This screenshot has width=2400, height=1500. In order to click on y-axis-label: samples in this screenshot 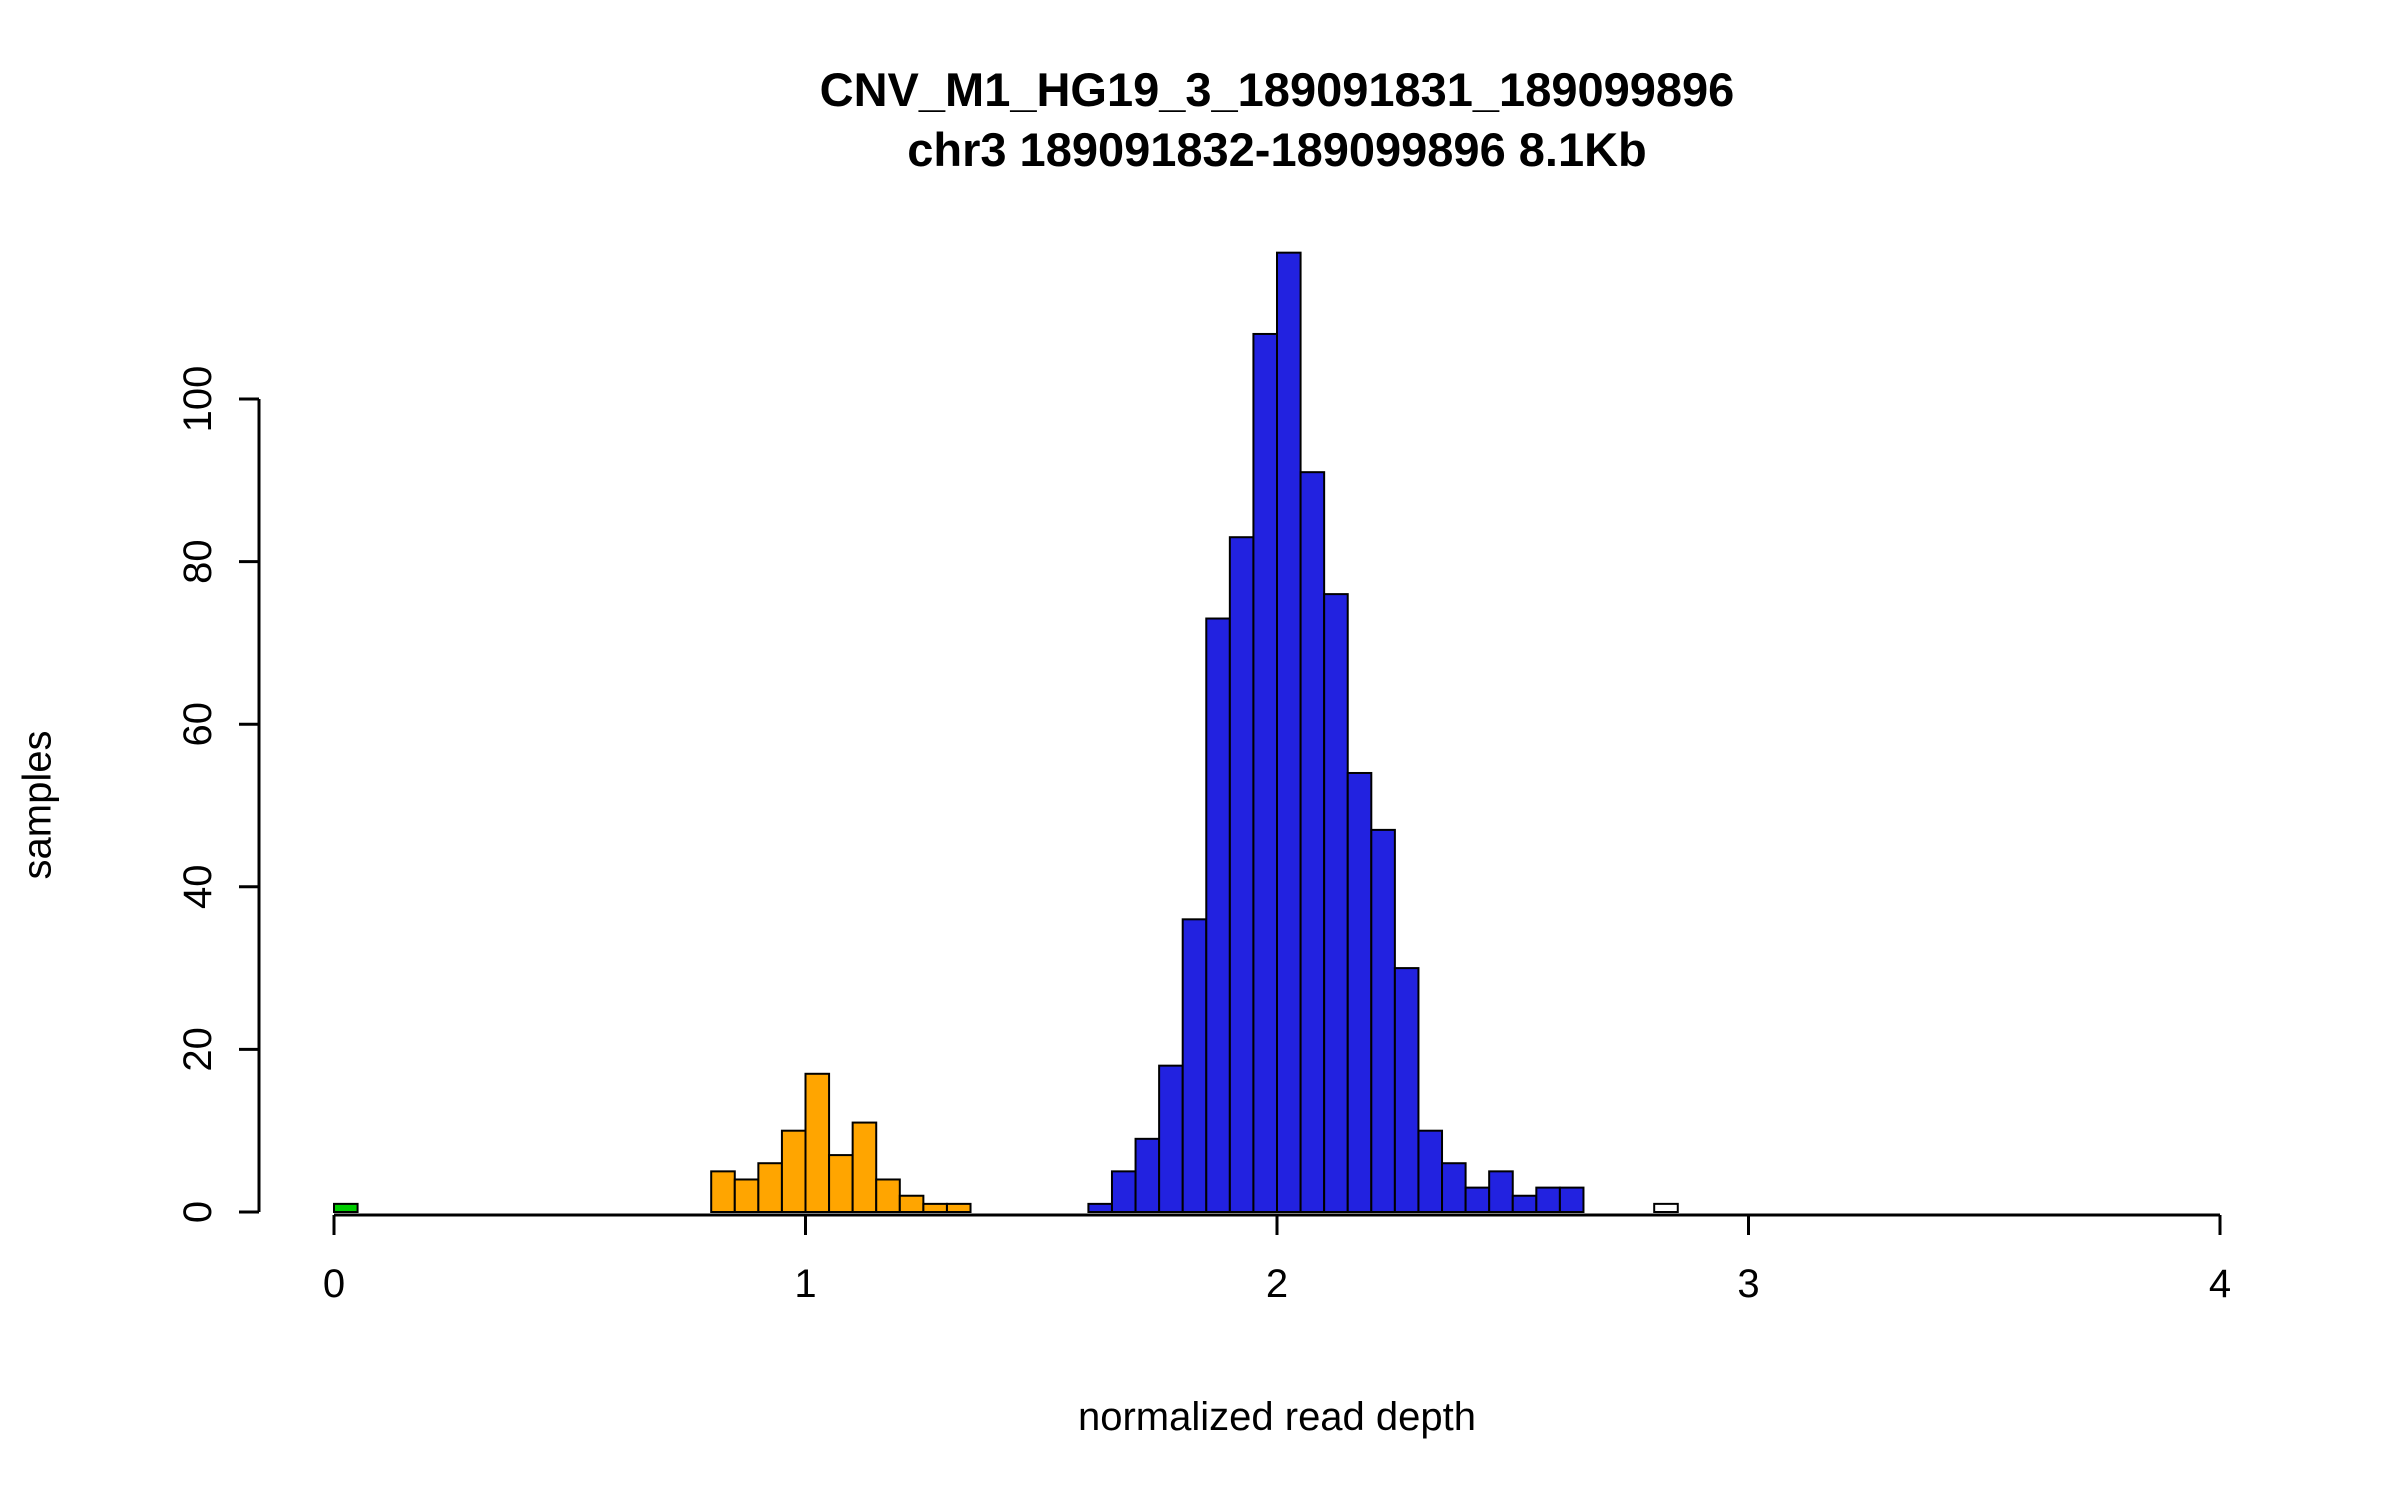, I will do `click(37, 805)`.